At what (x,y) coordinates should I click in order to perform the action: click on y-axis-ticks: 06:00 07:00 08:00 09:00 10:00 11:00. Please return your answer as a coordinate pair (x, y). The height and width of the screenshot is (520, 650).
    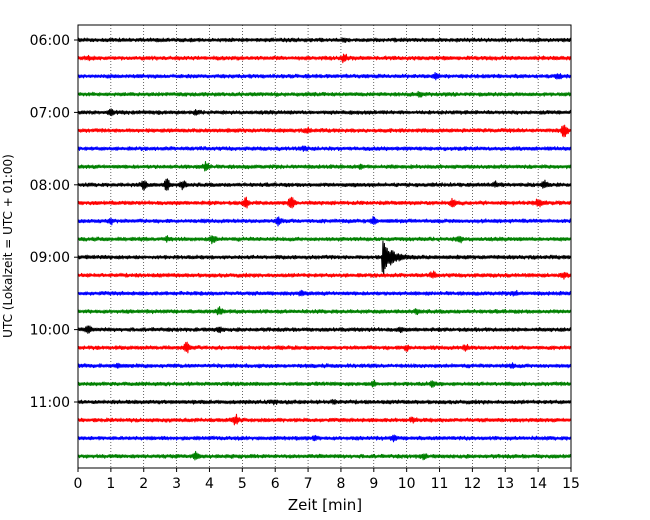
    Looking at the image, I should click on (54, 222).